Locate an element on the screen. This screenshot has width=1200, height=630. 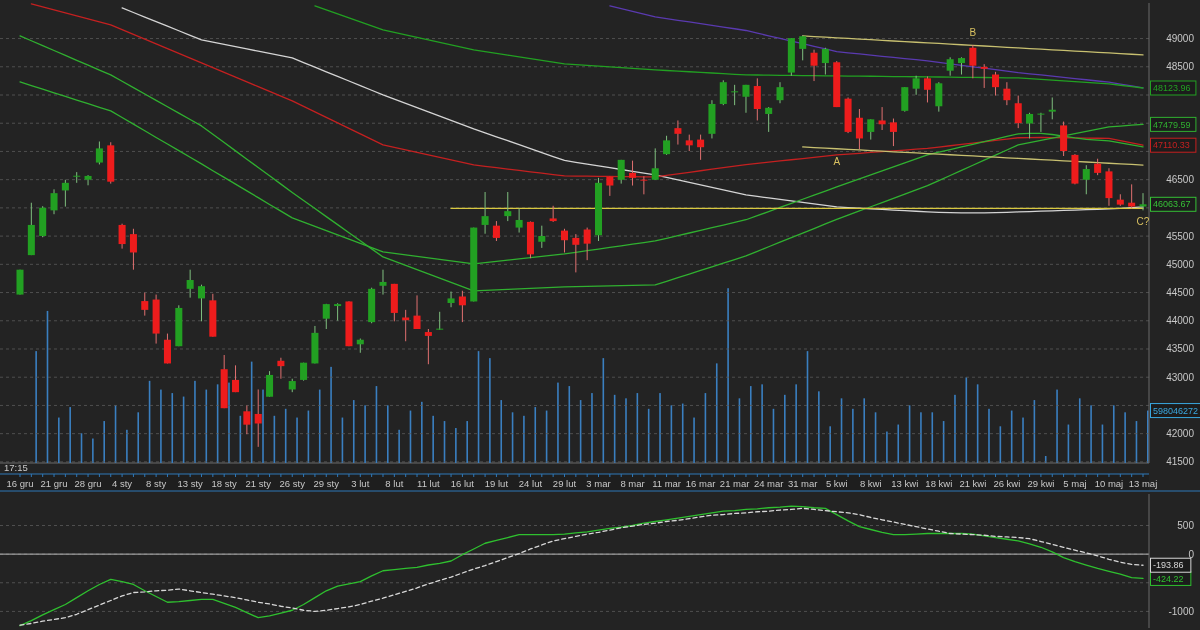
data-label: 48123.96 is located at coordinates (1172, 88).